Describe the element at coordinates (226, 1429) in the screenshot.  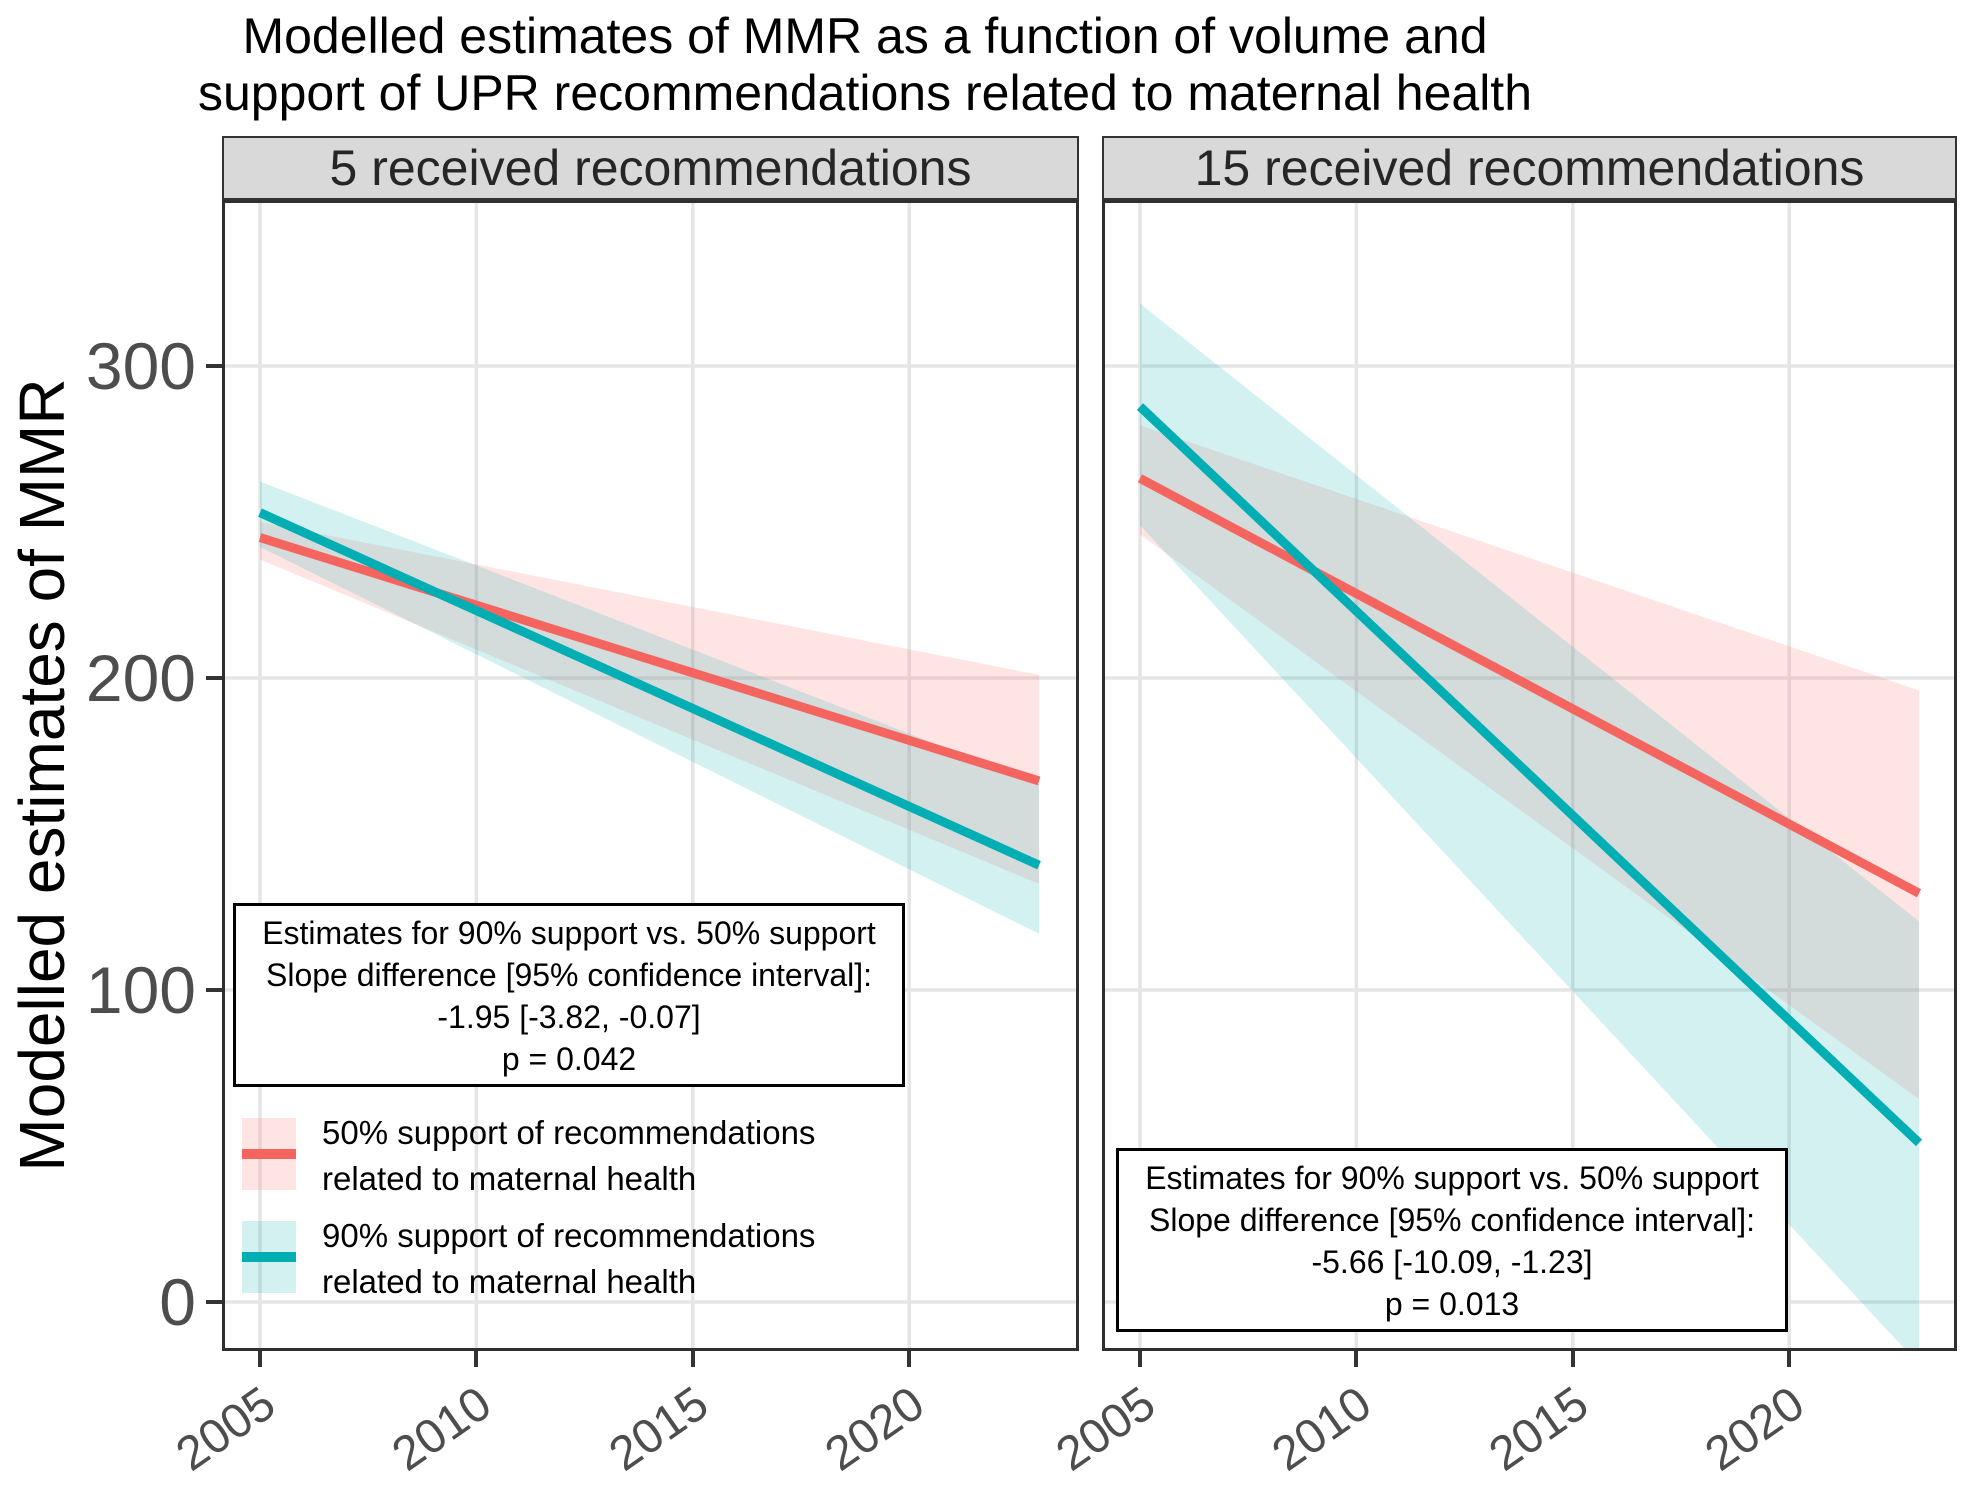
I see `x-tick-label-p0-2005: 2005` at that location.